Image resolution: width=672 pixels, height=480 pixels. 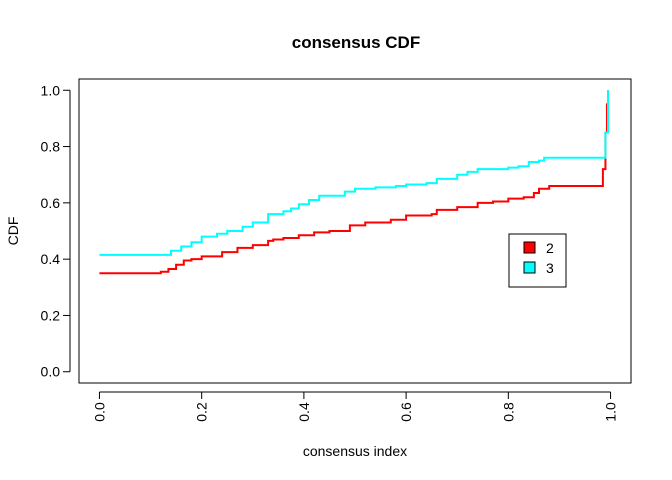 What do you see at coordinates (13, 231) in the screenshot?
I see `y-axis-label: CDF` at bounding box center [13, 231].